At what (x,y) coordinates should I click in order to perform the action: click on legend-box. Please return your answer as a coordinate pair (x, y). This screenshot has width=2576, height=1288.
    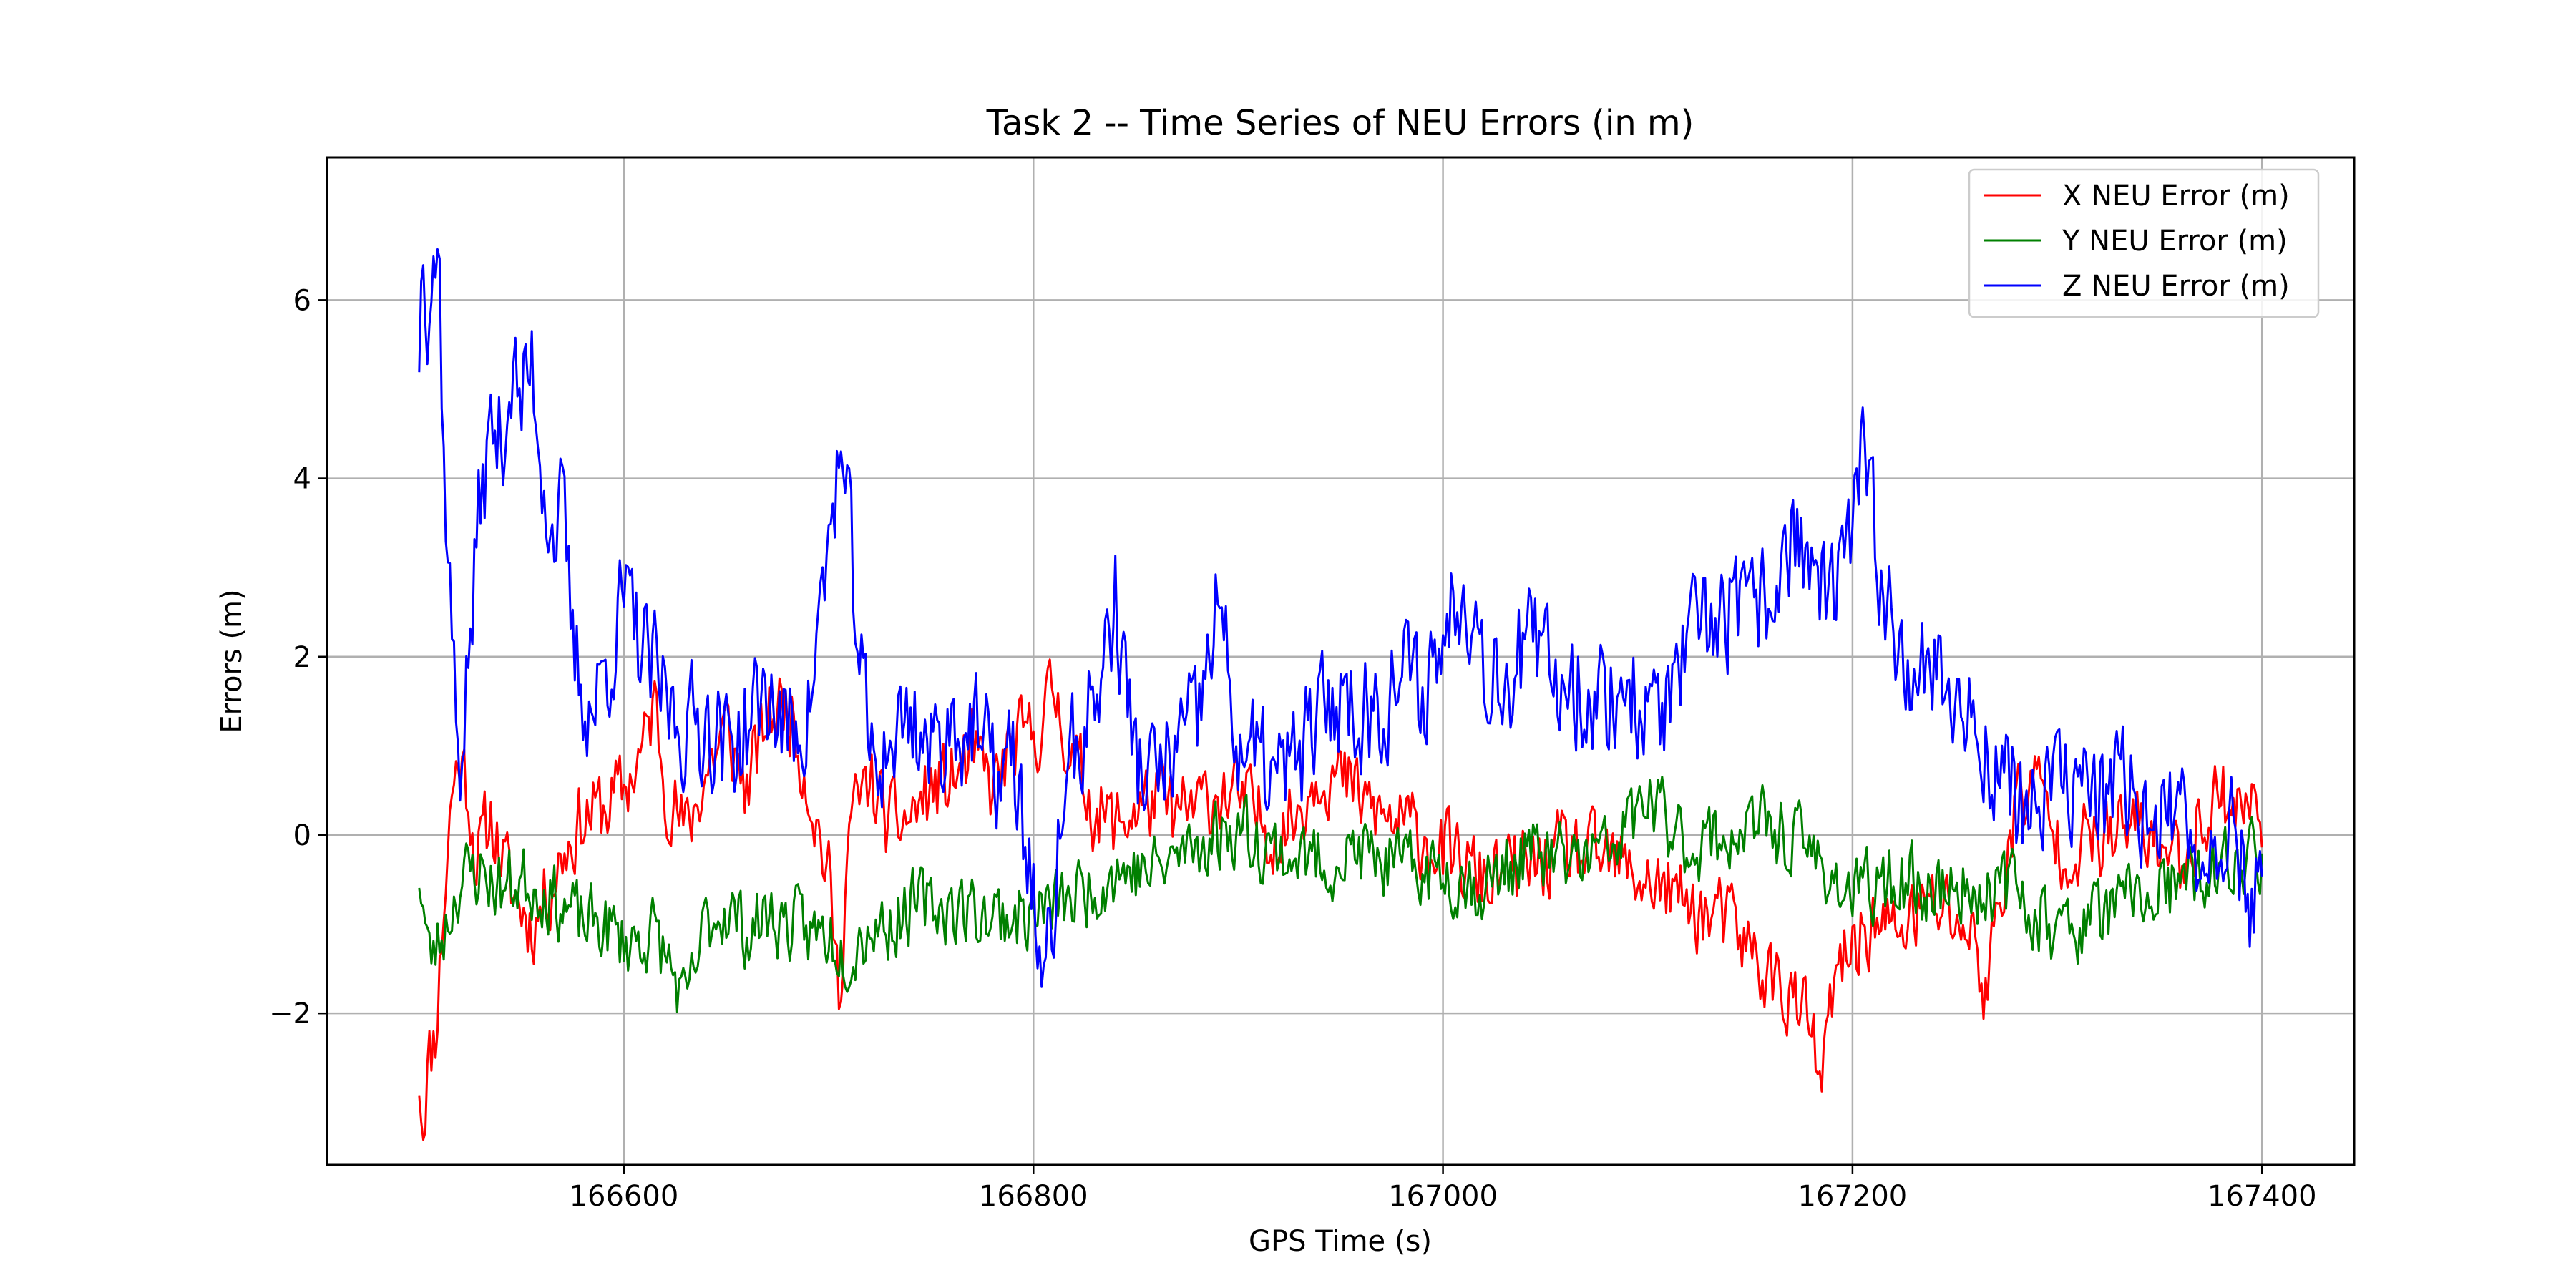
    Looking at the image, I should click on (2144, 243).